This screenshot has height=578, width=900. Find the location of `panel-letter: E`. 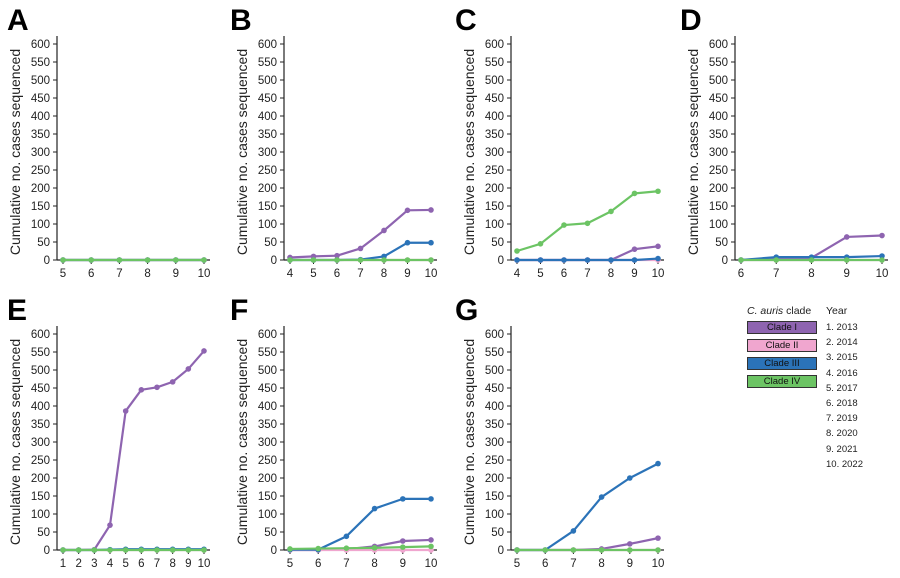

panel-letter: E is located at coordinates (17, 310).